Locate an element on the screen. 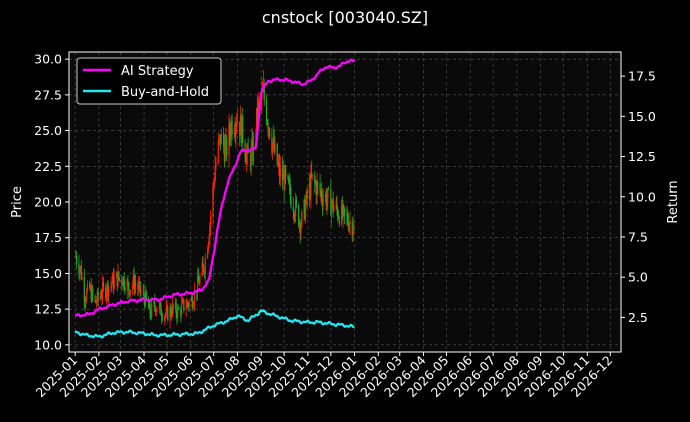 The height and width of the screenshot is (422, 690). left-tick-label: 22.5 is located at coordinates (48, 166).